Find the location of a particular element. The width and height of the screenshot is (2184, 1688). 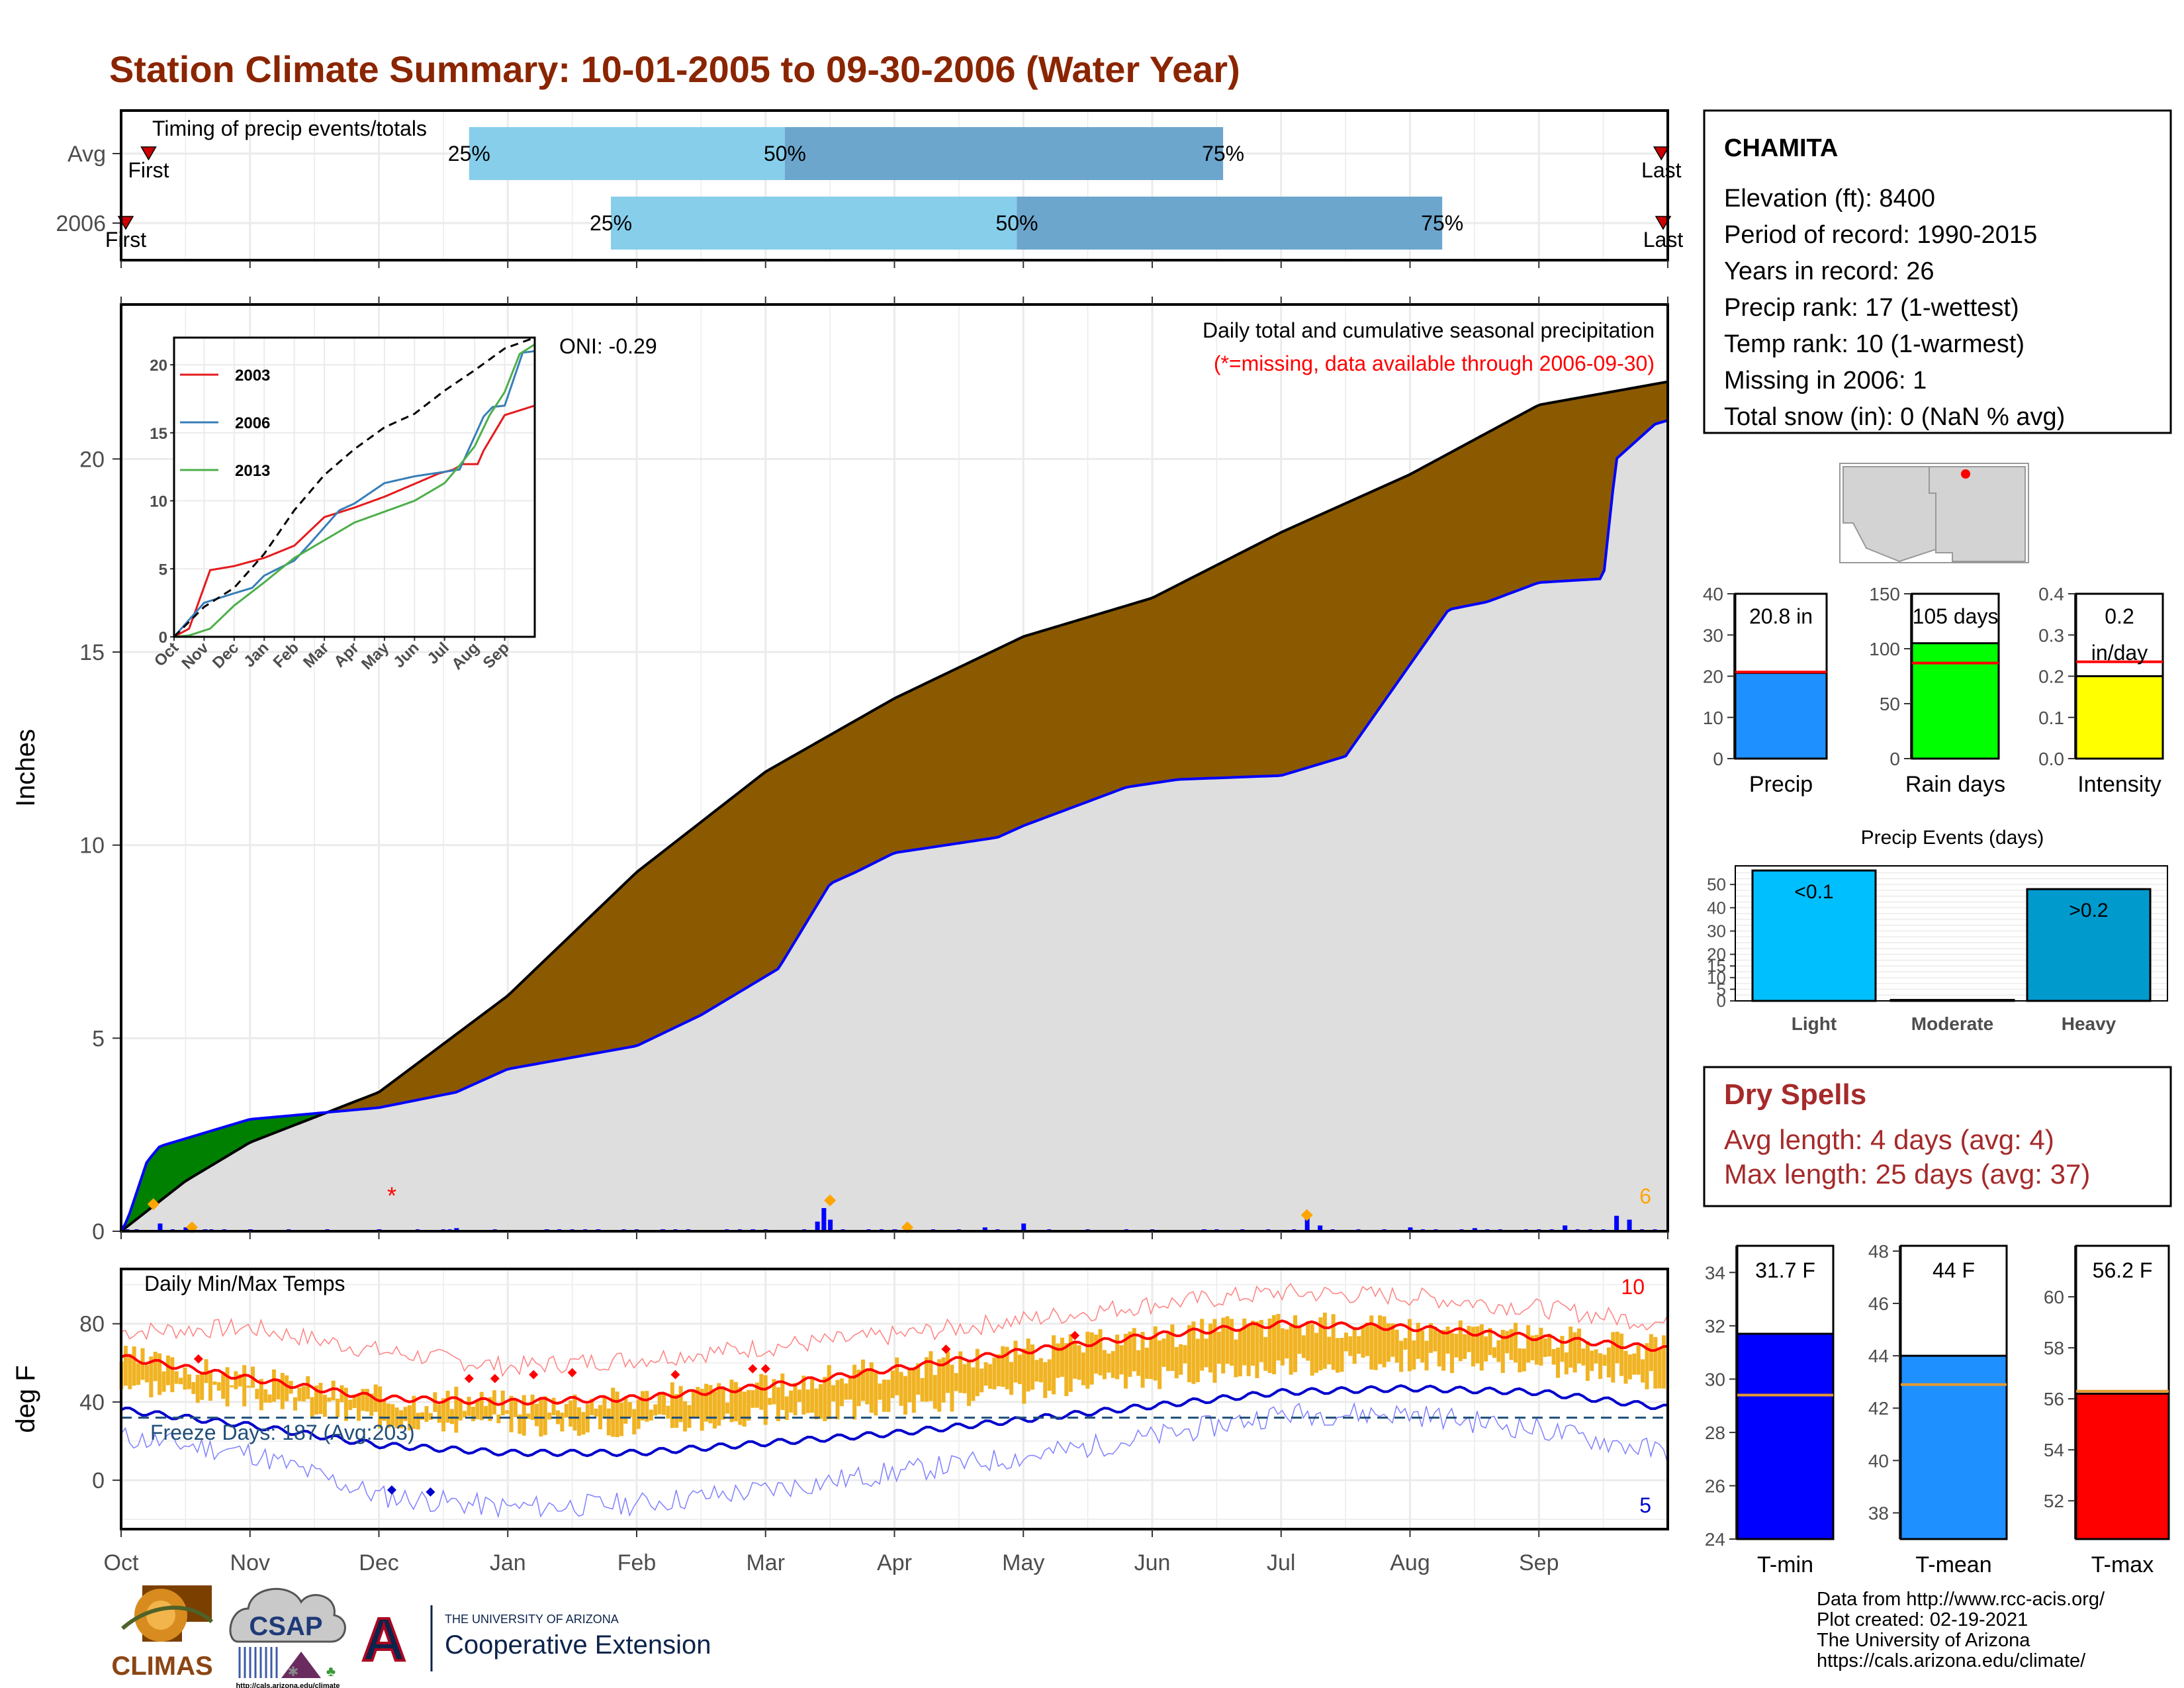

ua-letter: A is located at coordinates (384, 1639).